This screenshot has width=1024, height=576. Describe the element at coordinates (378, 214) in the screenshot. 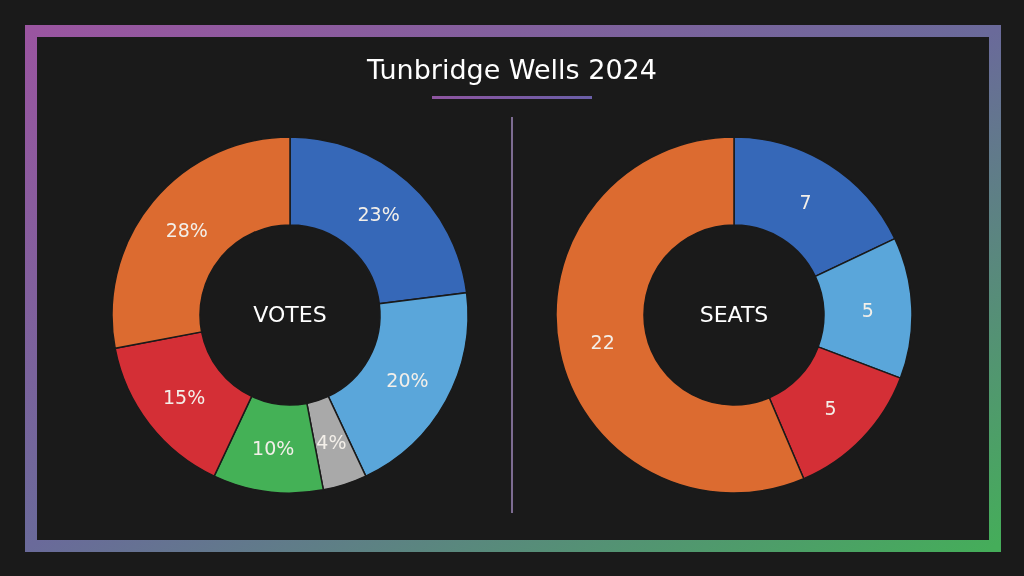

I see `data-label: 23%` at that location.